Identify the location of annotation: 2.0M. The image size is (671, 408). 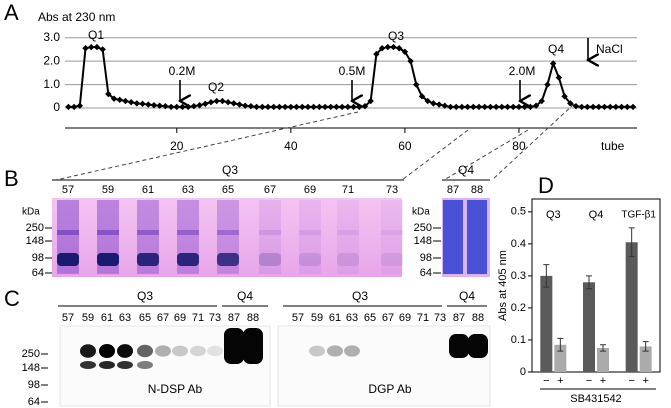
(522, 71).